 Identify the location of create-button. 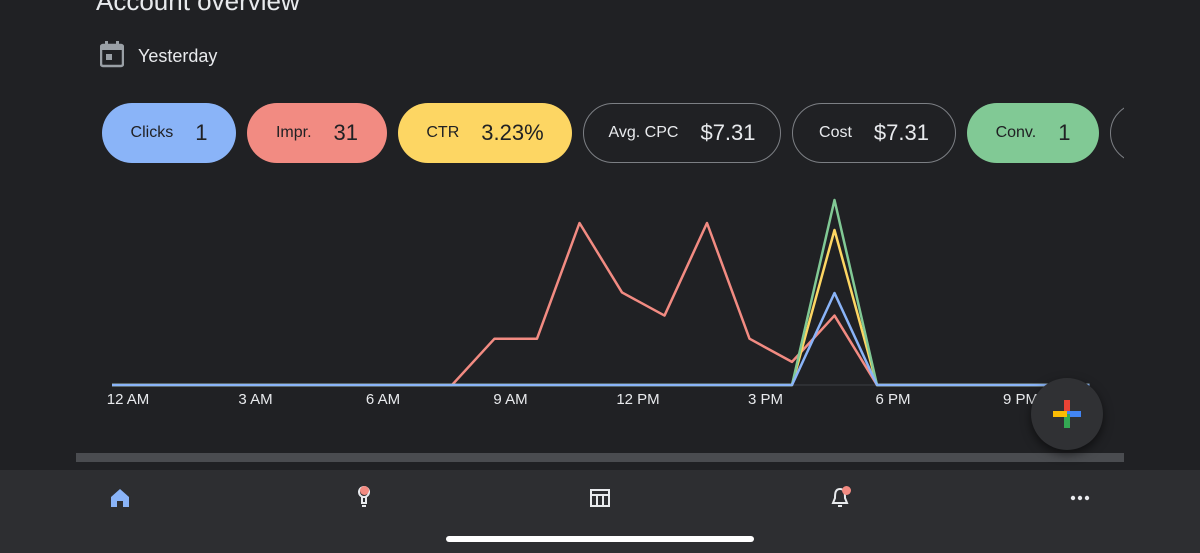
(1067, 414).